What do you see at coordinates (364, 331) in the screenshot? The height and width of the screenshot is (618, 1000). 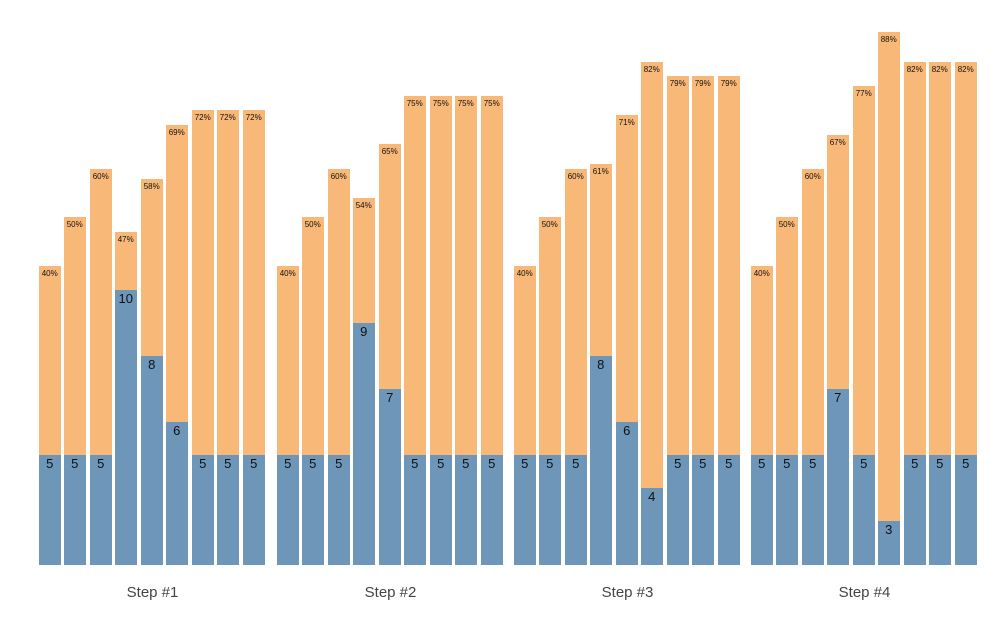 I see `blue-value-label: 9` at bounding box center [364, 331].